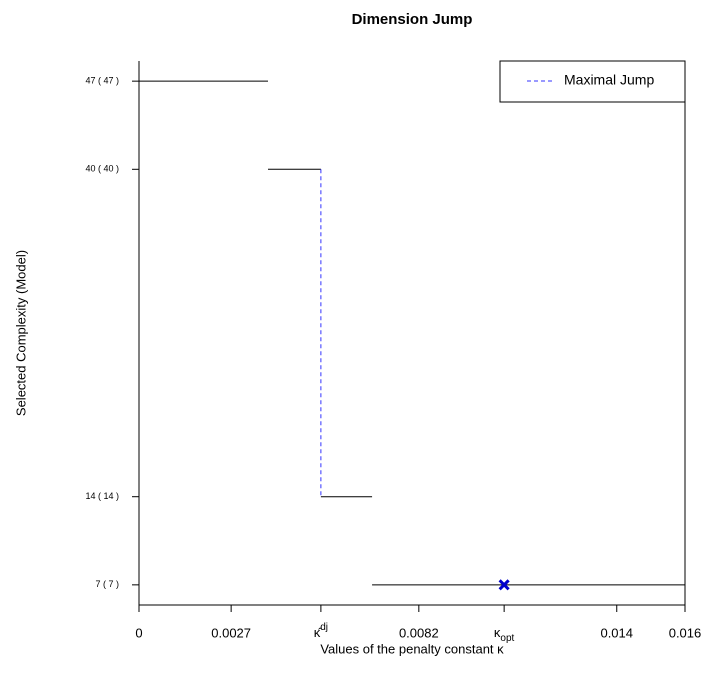  I want to click on x-tick-label: 0.0082, so click(419, 632).